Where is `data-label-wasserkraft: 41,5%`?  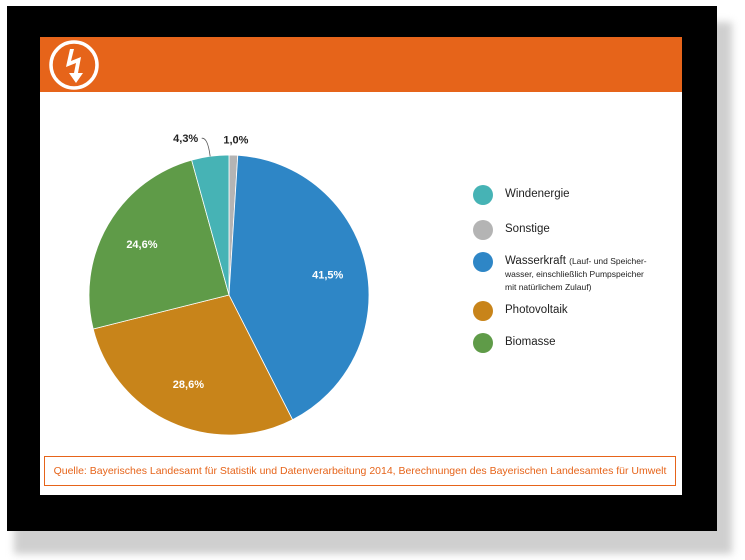
data-label-wasserkraft: 41,5% is located at coordinates (327, 276).